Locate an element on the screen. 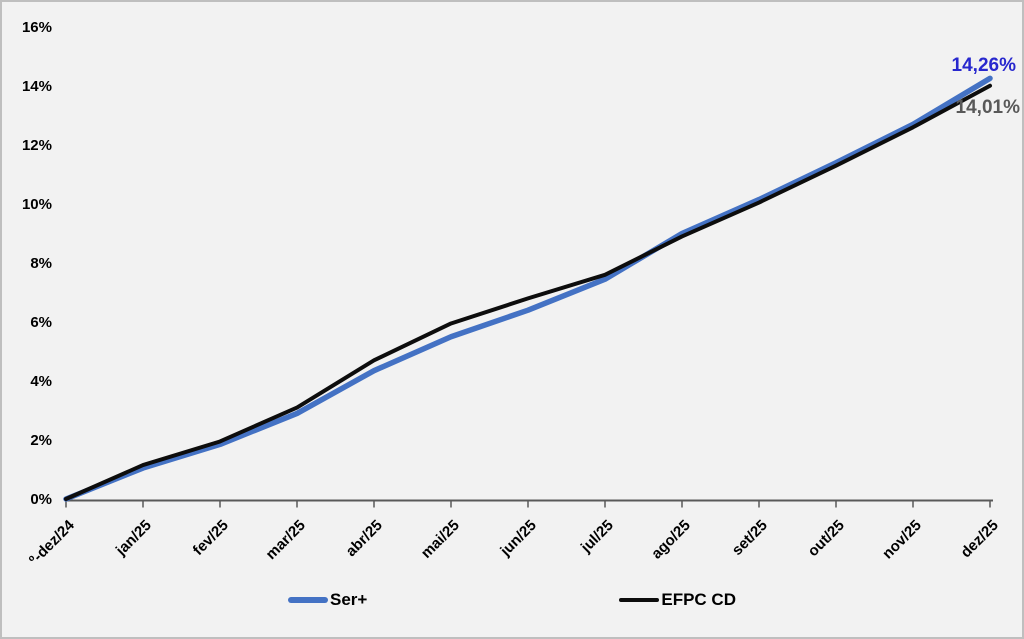  series-end-label-efpc-cd: 14,01% is located at coordinates (988, 107).